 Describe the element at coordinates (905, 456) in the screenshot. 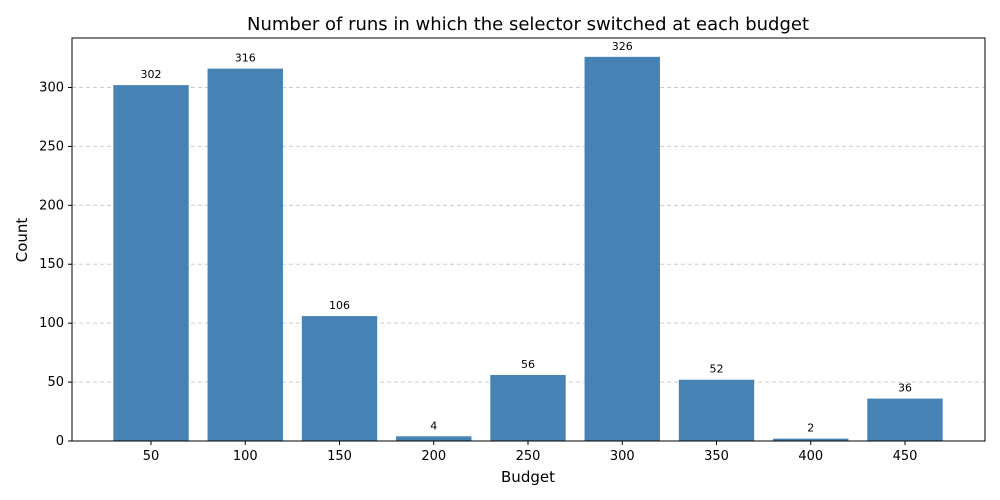

I see `x-tick-label: 450` at that location.